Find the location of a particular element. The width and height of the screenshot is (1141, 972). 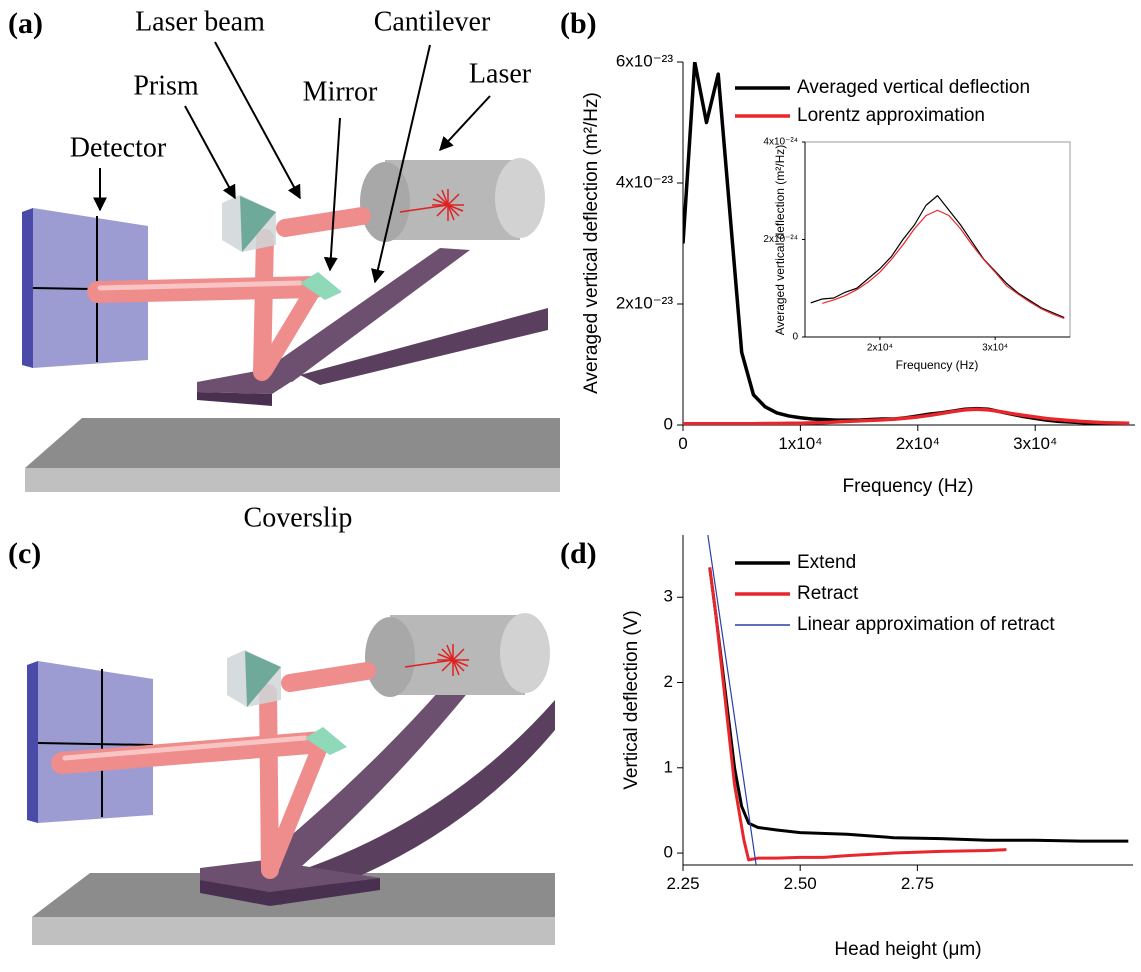

panel-label: (b) is located at coordinates (578, 23).